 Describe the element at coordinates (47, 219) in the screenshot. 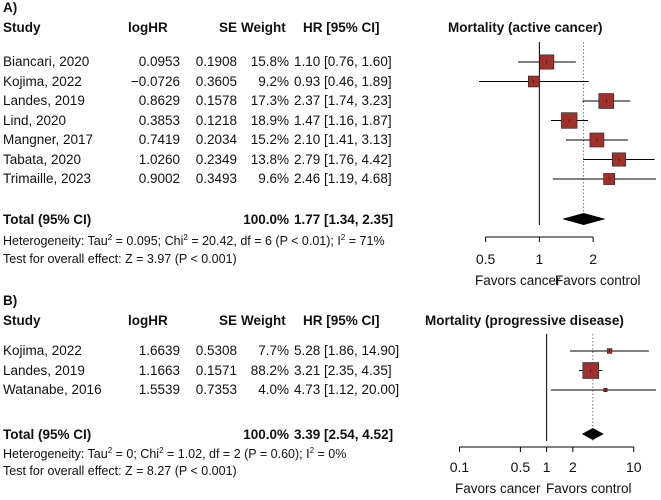

I see `total-label-a: Total (95% CI)` at that location.